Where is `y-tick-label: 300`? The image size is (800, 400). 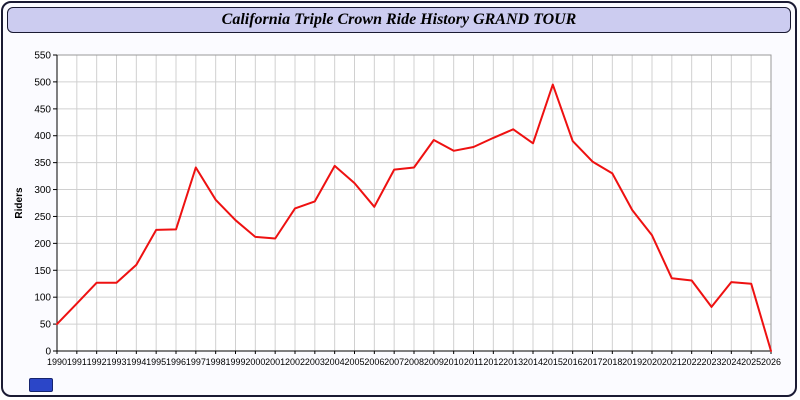
y-tick-label: 300 is located at coordinates (42, 190).